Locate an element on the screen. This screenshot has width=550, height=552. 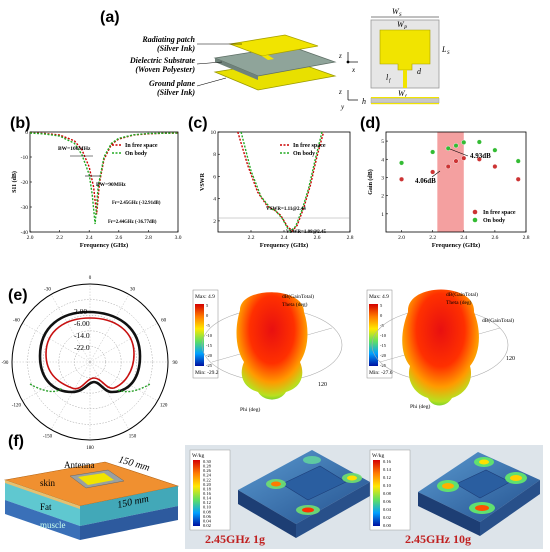
pattern-curve-red is located at coordinates (90, 353).